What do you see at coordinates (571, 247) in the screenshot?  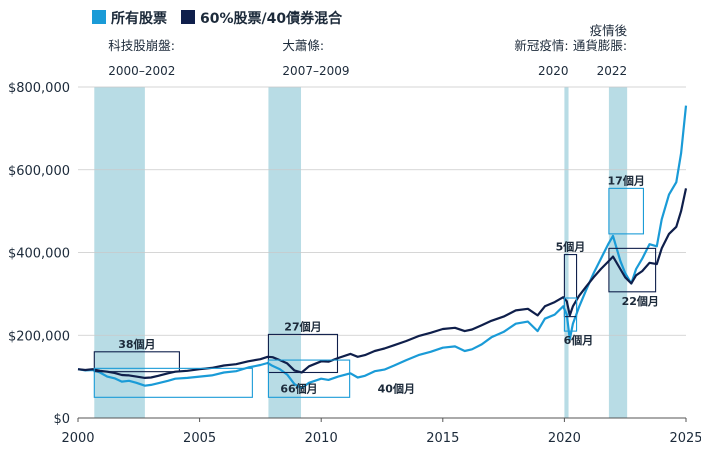 I see `recovery-label: 5個月` at bounding box center [571, 247].